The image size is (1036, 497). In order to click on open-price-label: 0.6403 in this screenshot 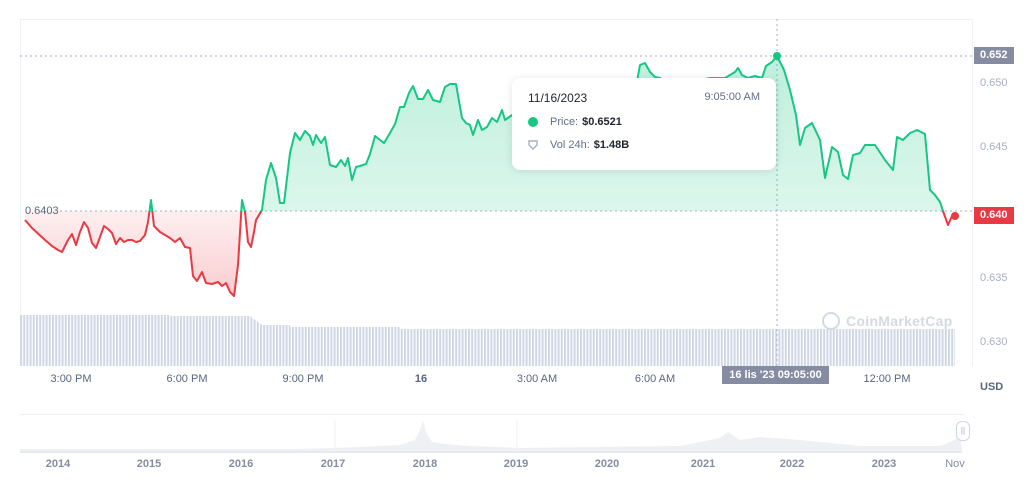, I will do `click(42, 211)`.